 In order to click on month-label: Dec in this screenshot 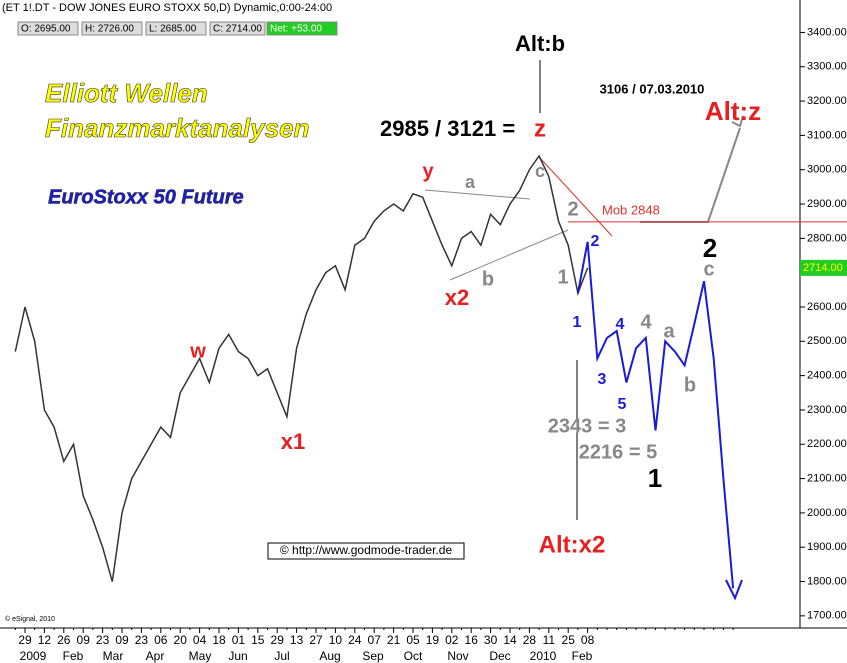, I will do `click(499, 656)`.